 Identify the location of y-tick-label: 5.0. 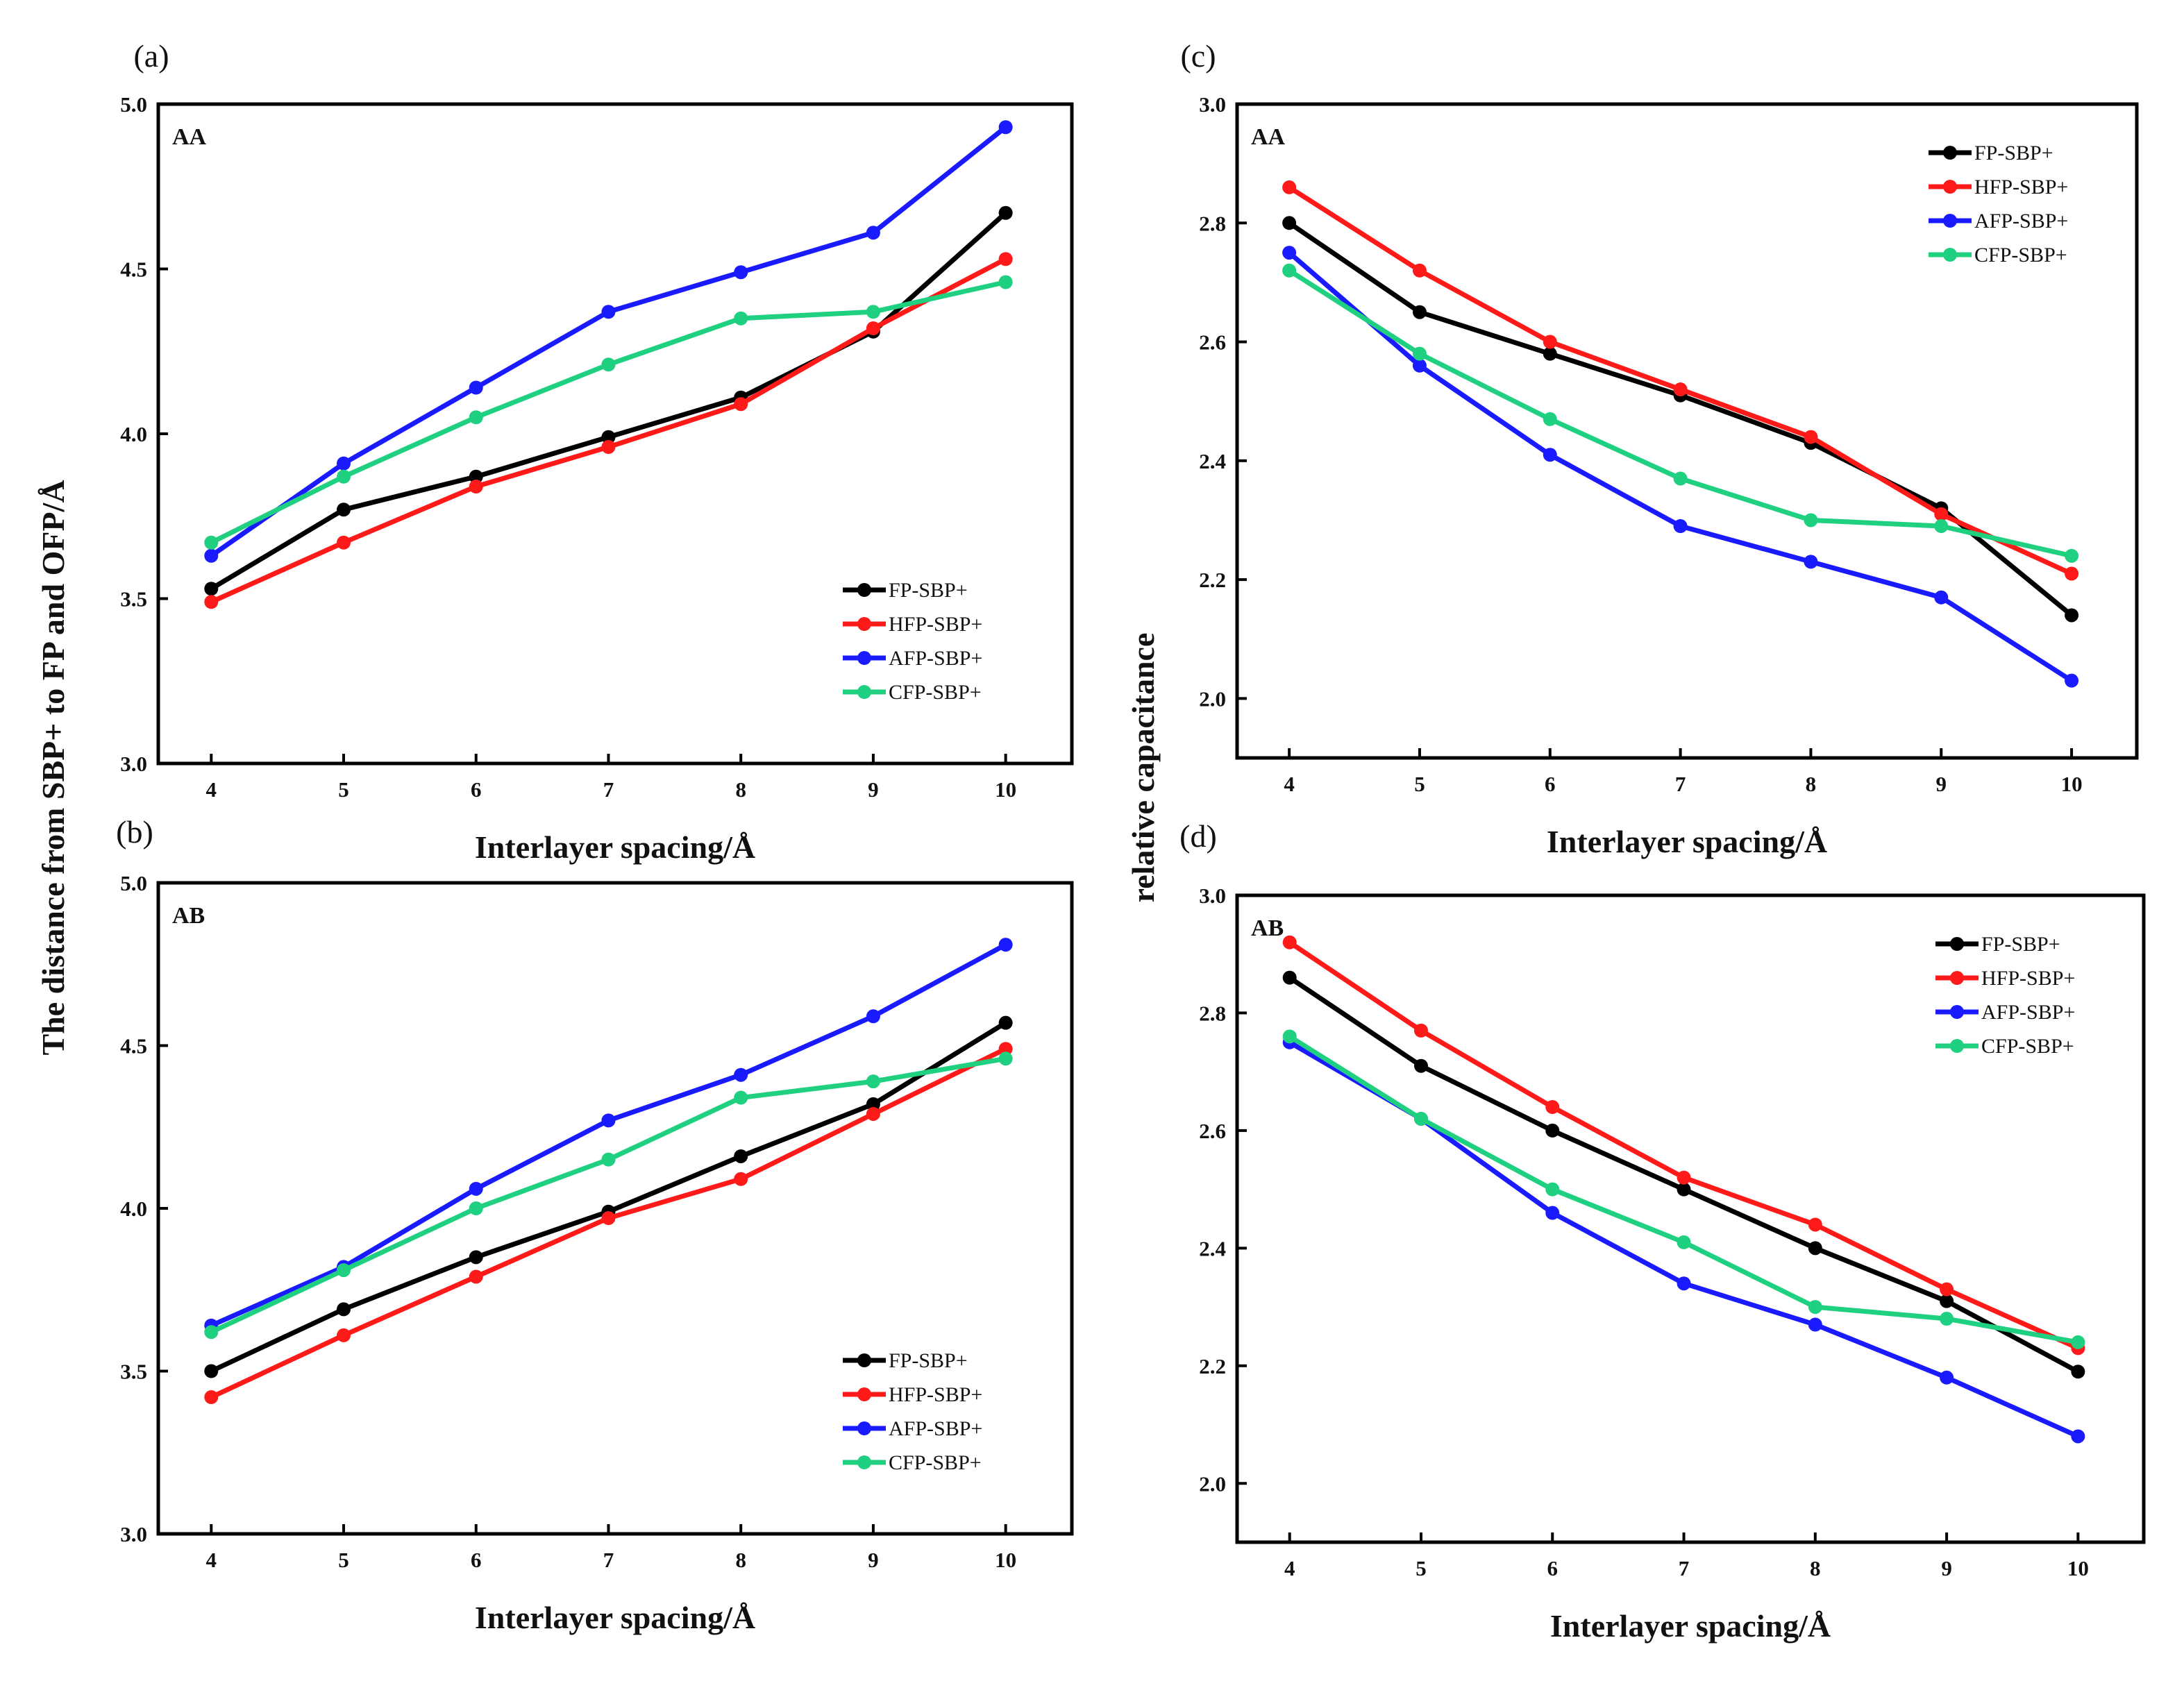
(133, 883).